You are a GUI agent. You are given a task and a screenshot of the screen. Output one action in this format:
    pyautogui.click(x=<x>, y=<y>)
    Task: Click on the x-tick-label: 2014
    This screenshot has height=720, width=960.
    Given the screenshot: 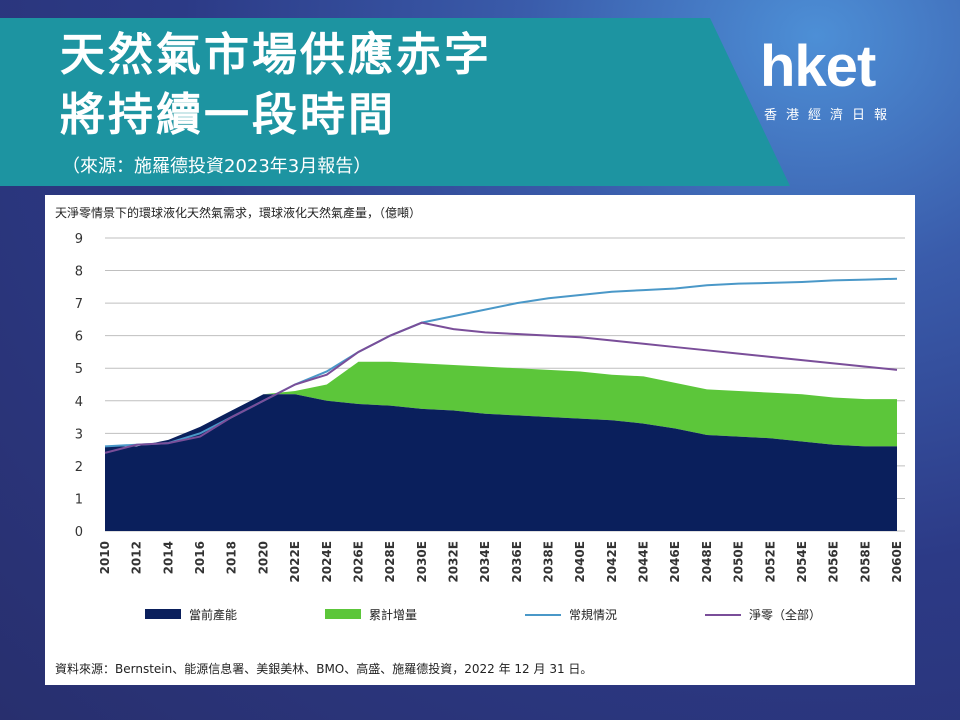 What is the action you would take?
    pyautogui.click(x=168, y=557)
    